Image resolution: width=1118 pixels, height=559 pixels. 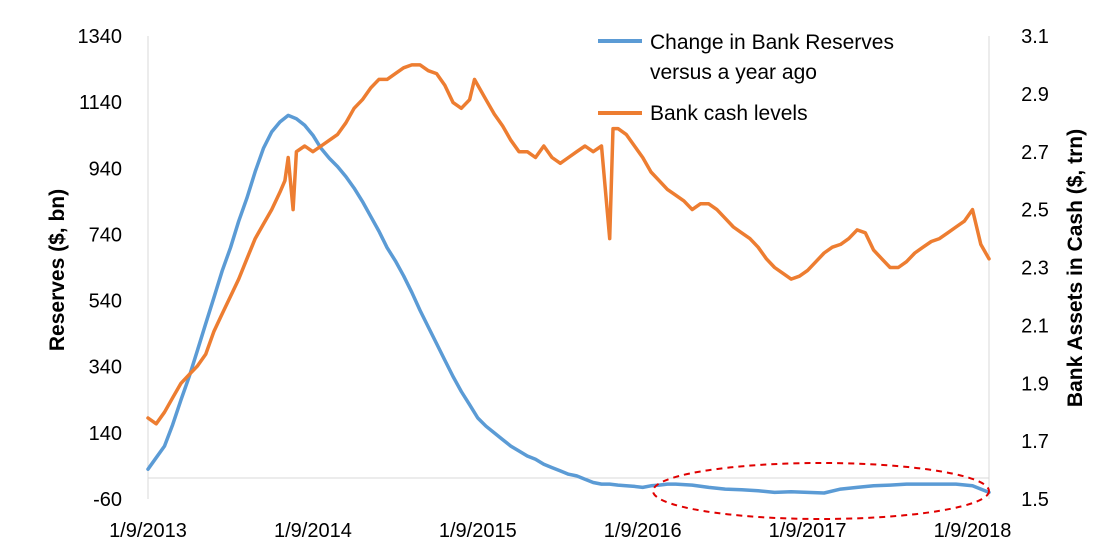 What do you see at coordinates (1075, 268) in the screenshot?
I see `y-axis-title-right: Bank Assets in Cash ($, trn)` at bounding box center [1075, 268].